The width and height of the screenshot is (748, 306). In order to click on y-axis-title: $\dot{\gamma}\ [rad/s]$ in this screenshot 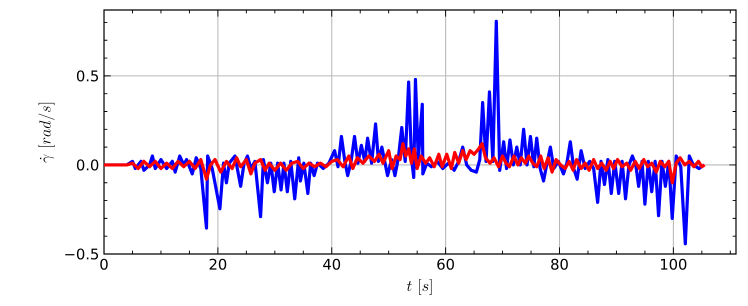, I will do `click(46, 132)`.